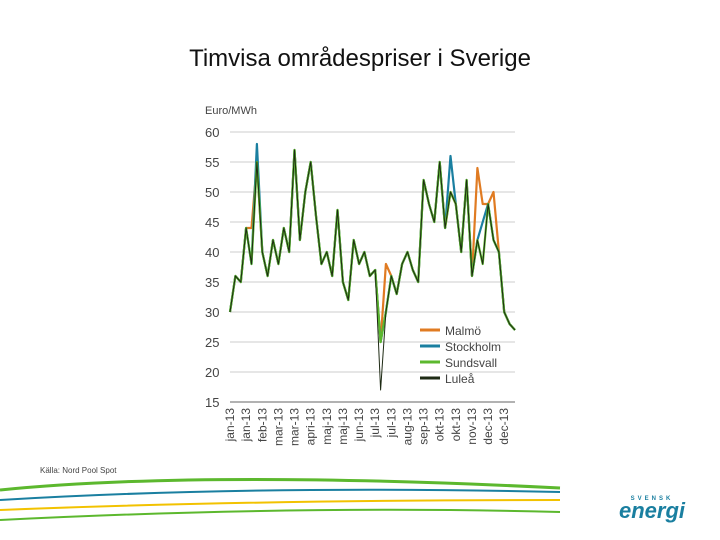 This screenshot has height=540, width=720. Describe the element at coordinates (372, 246) in the screenshot. I see `series-line` at that location.